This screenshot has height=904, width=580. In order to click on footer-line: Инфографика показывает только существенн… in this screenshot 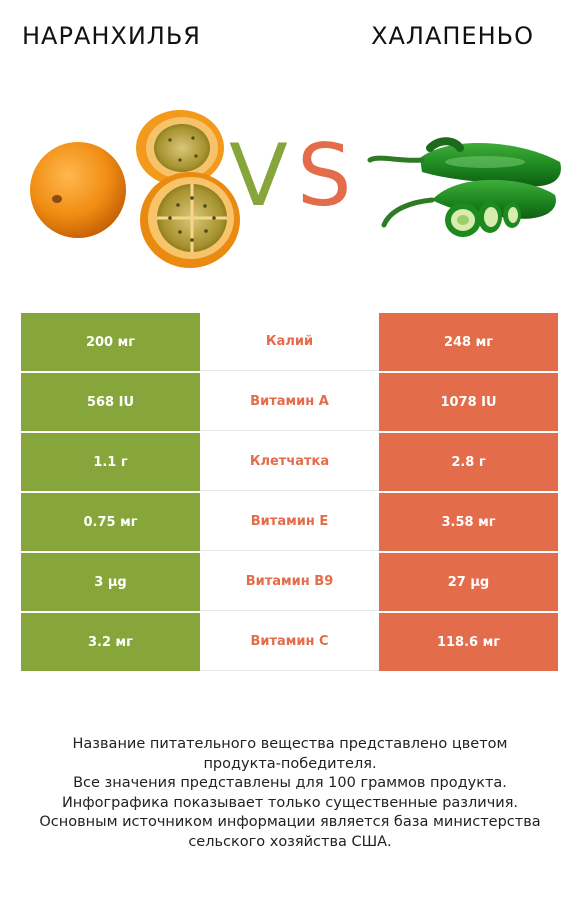, I will do `click(290, 802)`.